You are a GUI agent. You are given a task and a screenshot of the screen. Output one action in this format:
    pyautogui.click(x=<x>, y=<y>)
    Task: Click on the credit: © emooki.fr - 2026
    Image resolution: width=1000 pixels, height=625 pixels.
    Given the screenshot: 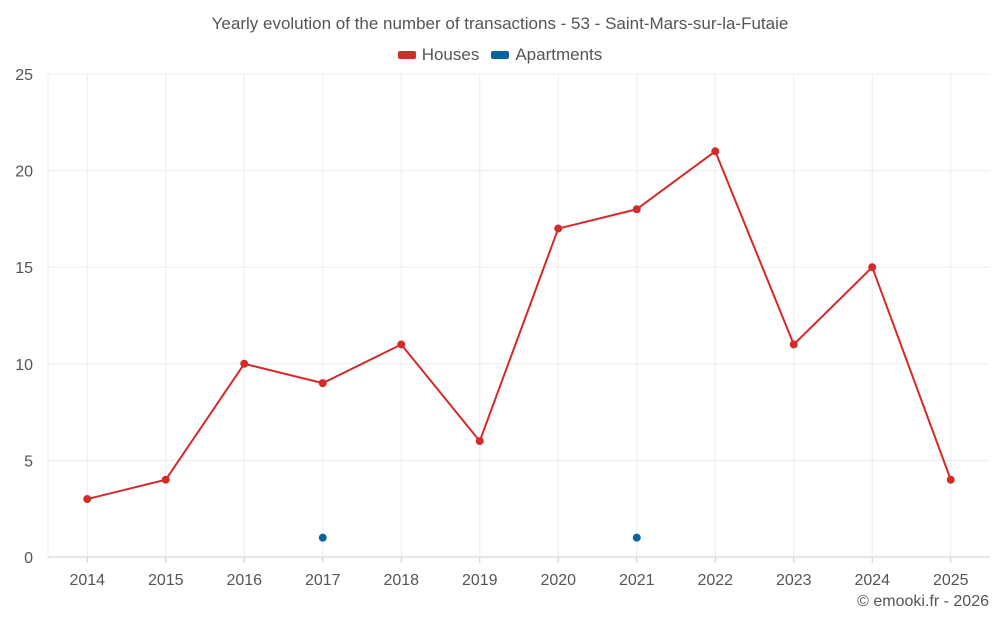 What is the action you would take?
    pyautogui.click(x=923, y=601)
    